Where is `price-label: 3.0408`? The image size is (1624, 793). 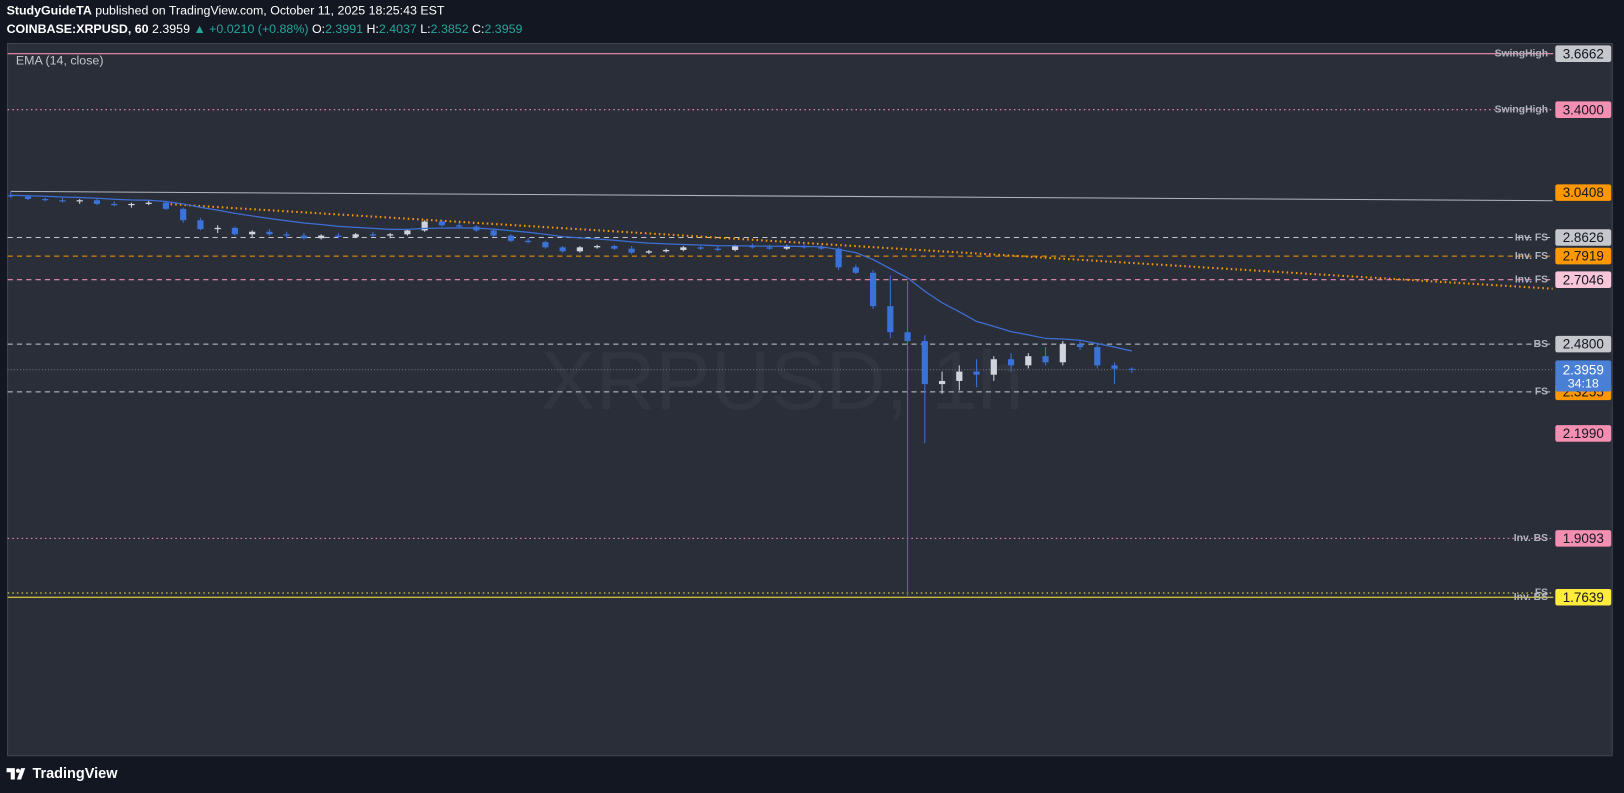 price-label: 3.0408 is located at coordinates (1583, 192).